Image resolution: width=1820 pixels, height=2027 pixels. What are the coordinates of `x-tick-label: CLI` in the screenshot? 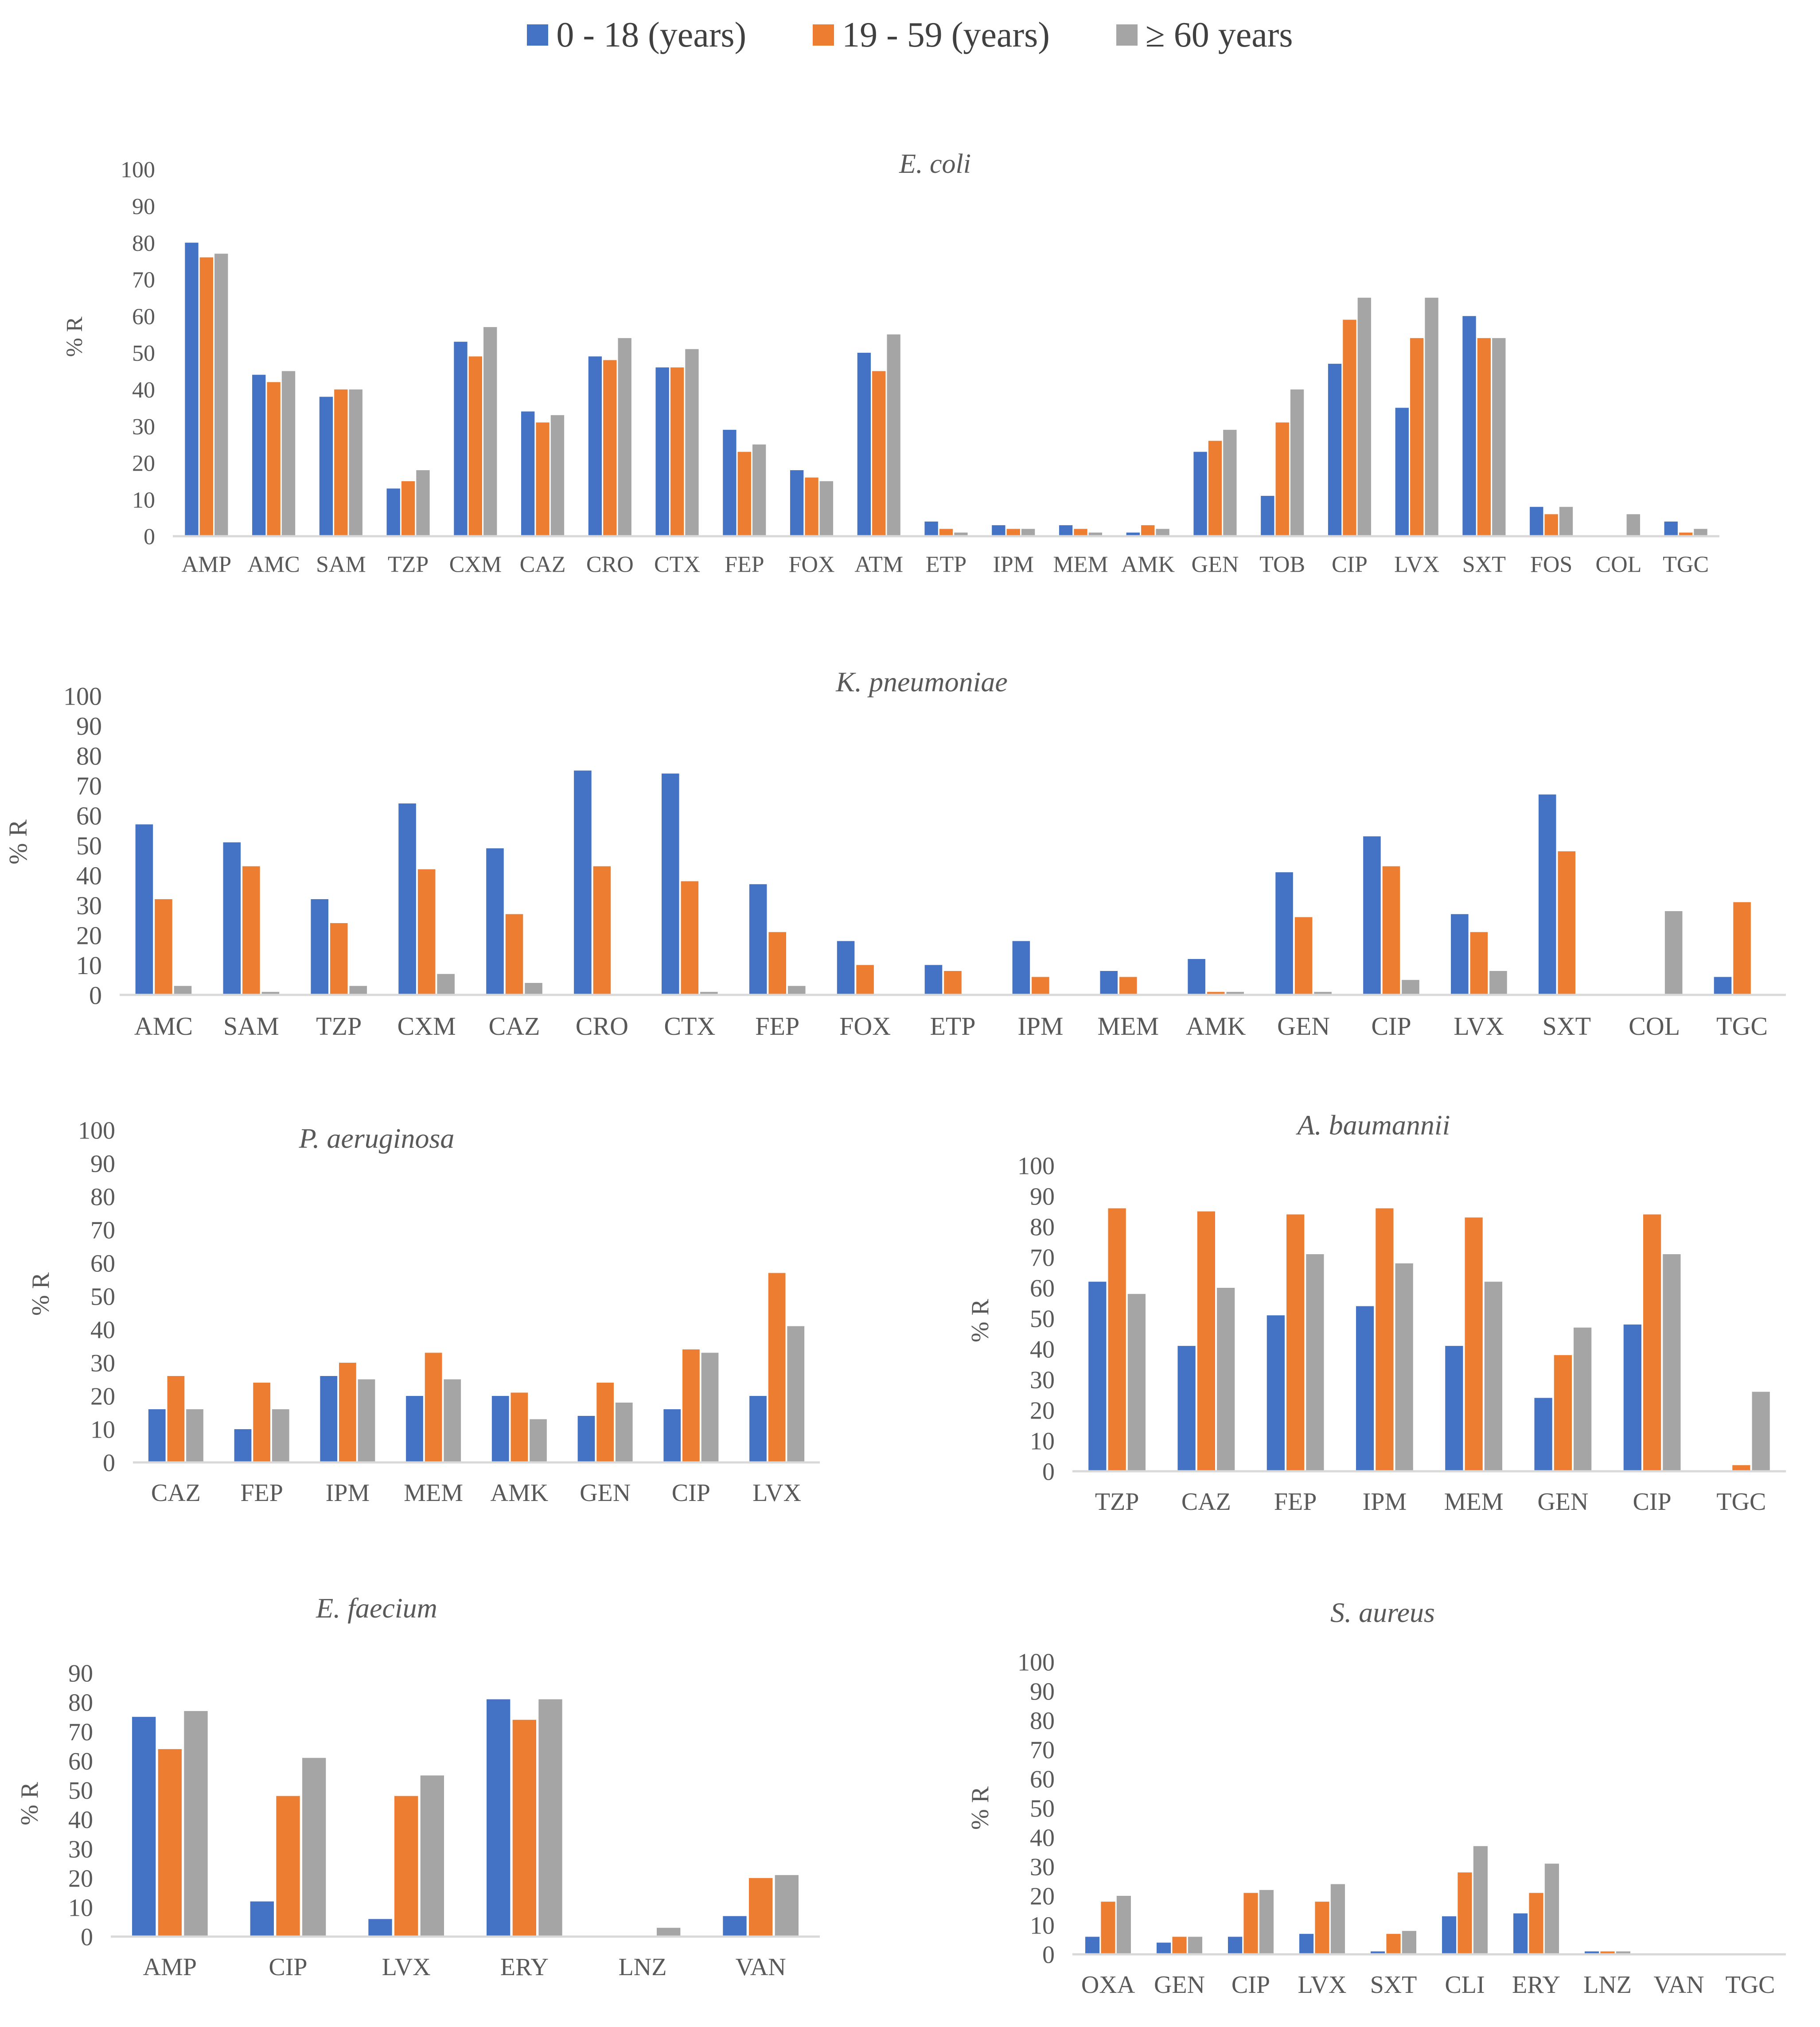 It's located at (1465, 1985).